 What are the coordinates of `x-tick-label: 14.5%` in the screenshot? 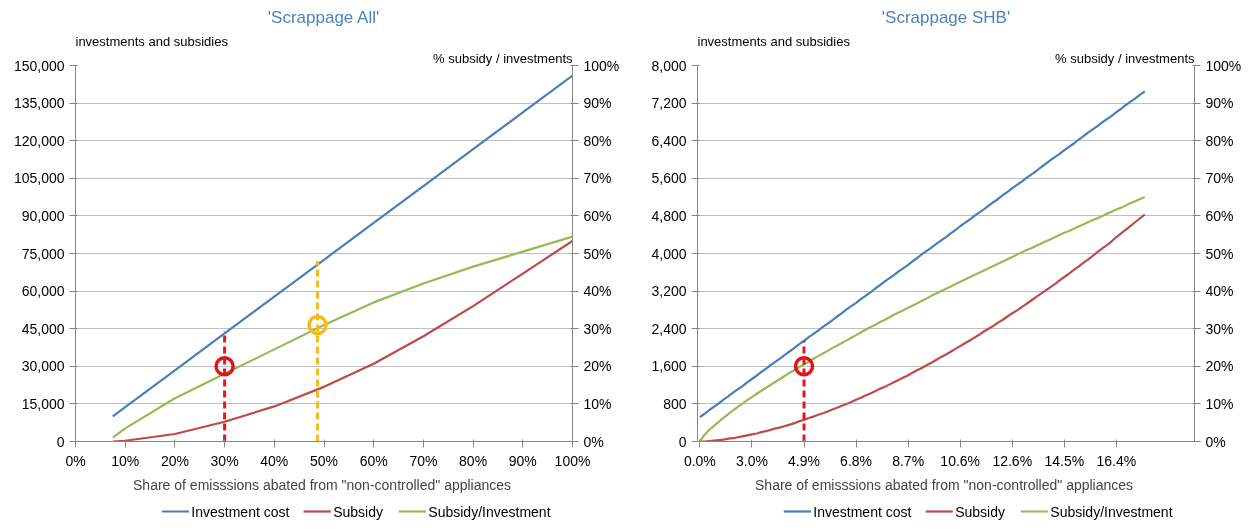 It's located at (1064, 460).